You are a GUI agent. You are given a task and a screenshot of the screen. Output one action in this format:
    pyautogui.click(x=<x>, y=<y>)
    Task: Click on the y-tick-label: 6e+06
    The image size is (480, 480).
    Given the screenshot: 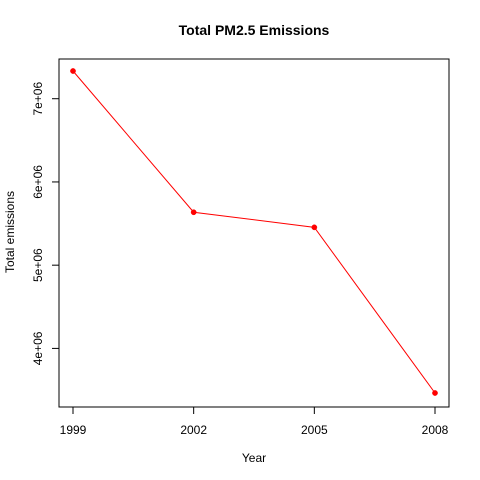 What is the action you would take?
    pyautogui.click(x=38, y=182)
    